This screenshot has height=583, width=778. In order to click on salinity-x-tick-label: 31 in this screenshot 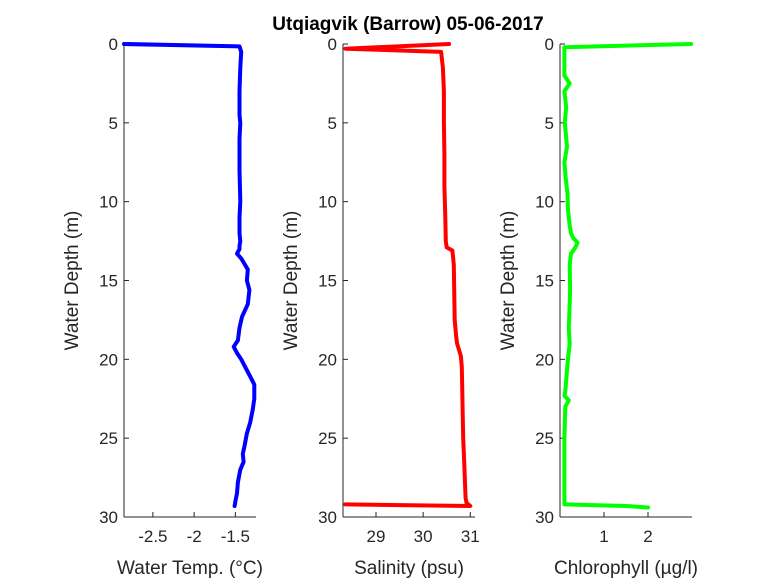, I will do `click(470, 536)`.